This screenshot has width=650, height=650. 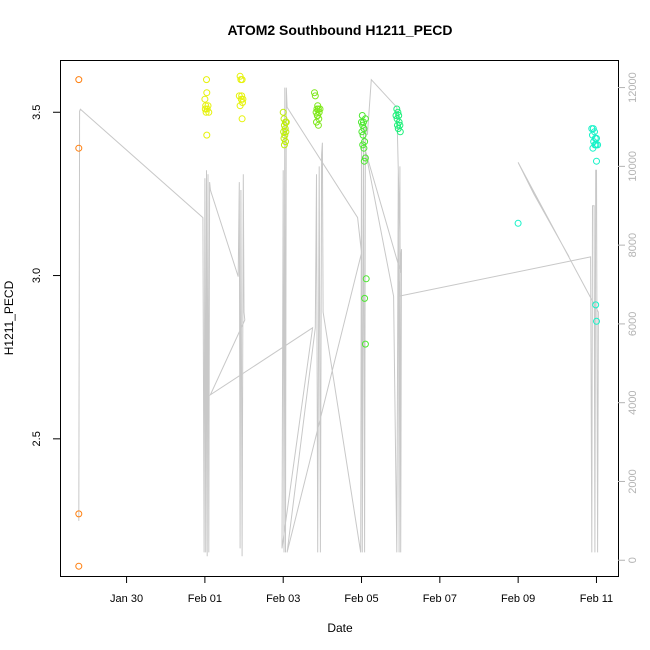 What do you see at coordinates (37, 112) in the screenshot?
I see `y-tick-label: 3.5` at bounding box center [37, 112].